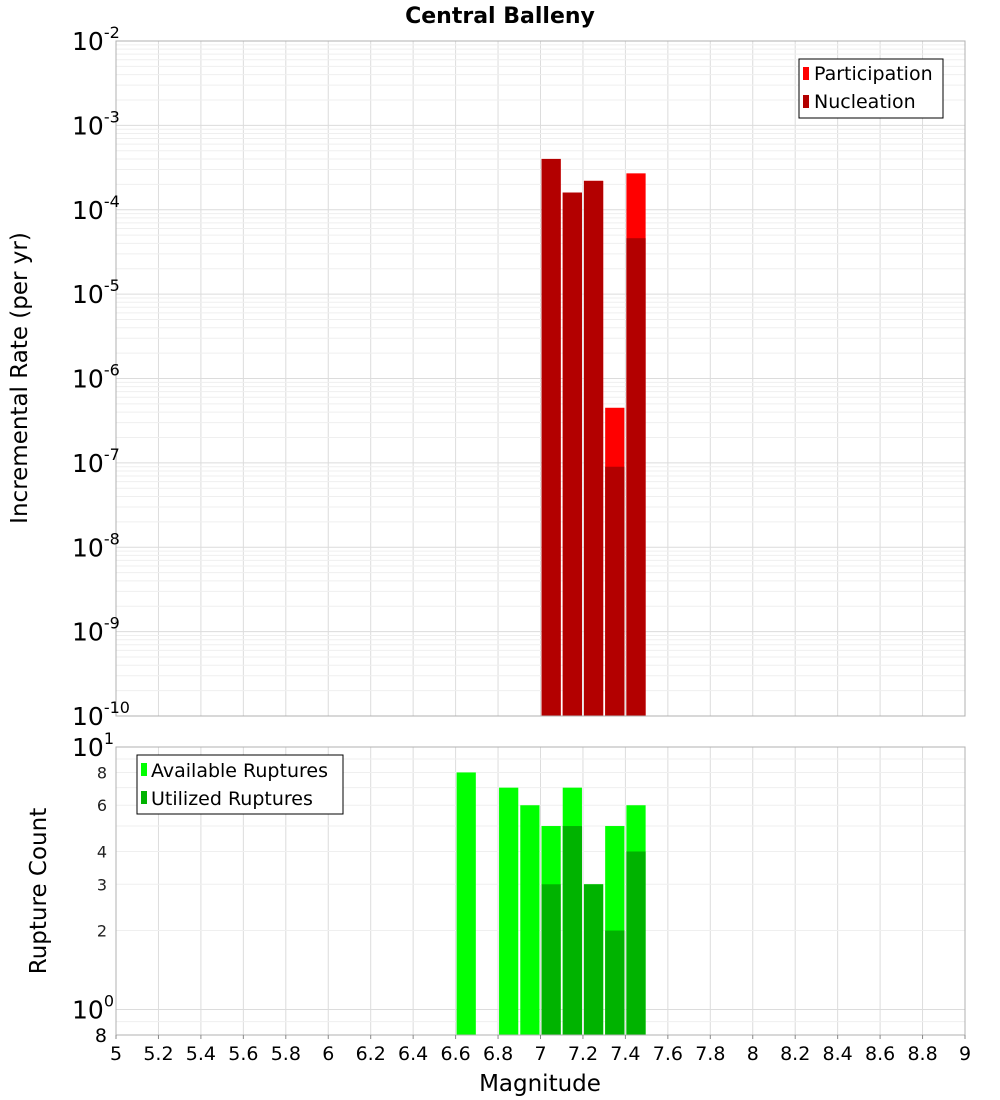 Image resolution: width=1000 pixels, height=1100 pixels. I want to click on x-tick-label: 8.2, so click(795, 1054).